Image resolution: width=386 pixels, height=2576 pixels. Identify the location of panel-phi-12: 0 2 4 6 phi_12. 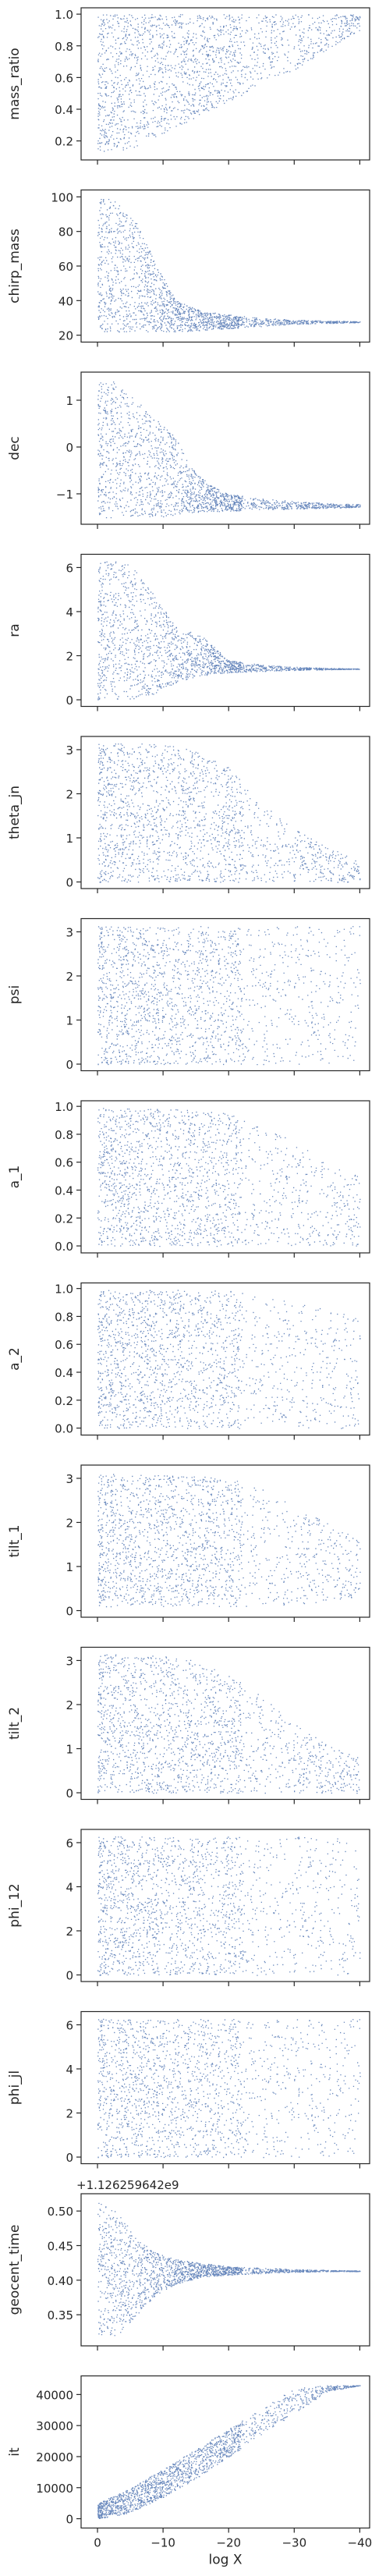
(188, 1907).